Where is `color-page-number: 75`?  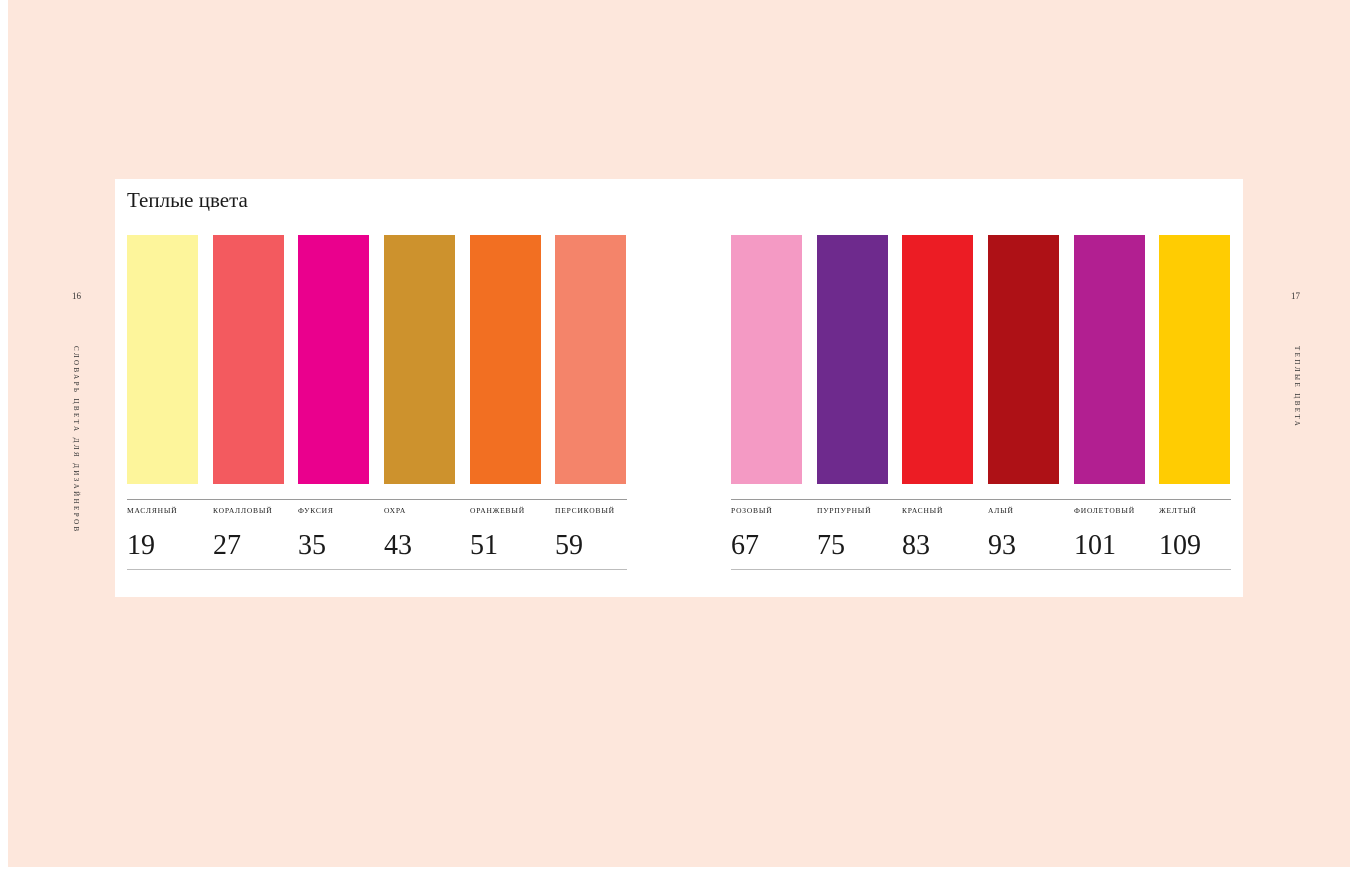
color-page-number: 75 is located at coordinates (831, 545).